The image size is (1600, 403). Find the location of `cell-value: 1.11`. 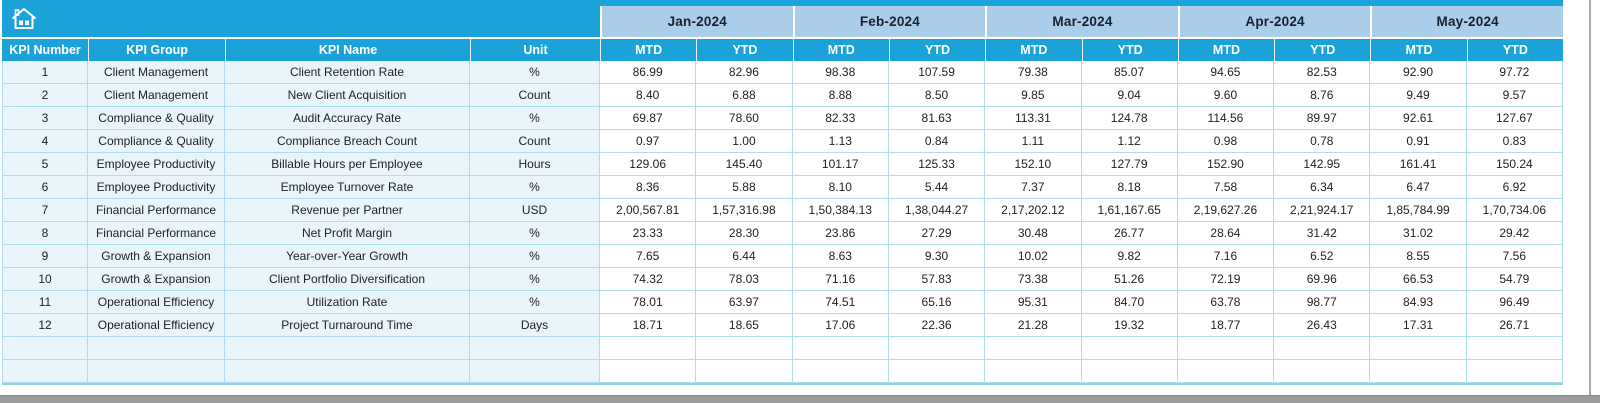

cell-value: 1.11 is located at coordinates (1033, 141).